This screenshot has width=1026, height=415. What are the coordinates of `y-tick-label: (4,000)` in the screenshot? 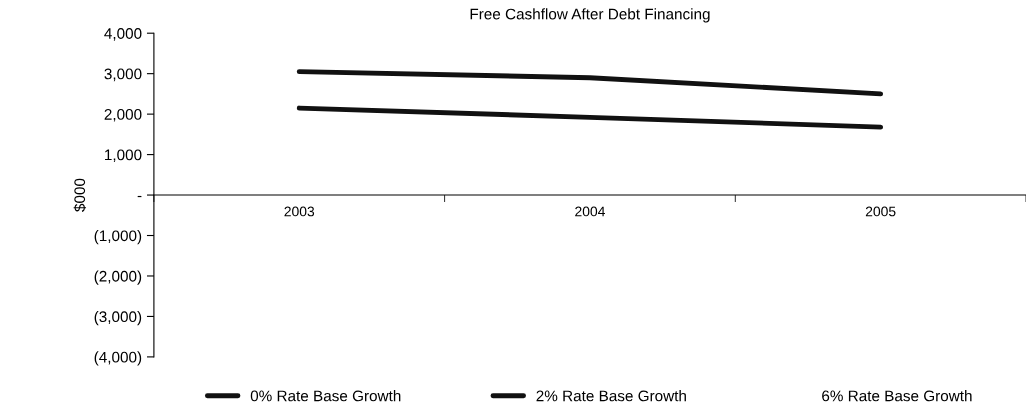 It's located at (118, 358).